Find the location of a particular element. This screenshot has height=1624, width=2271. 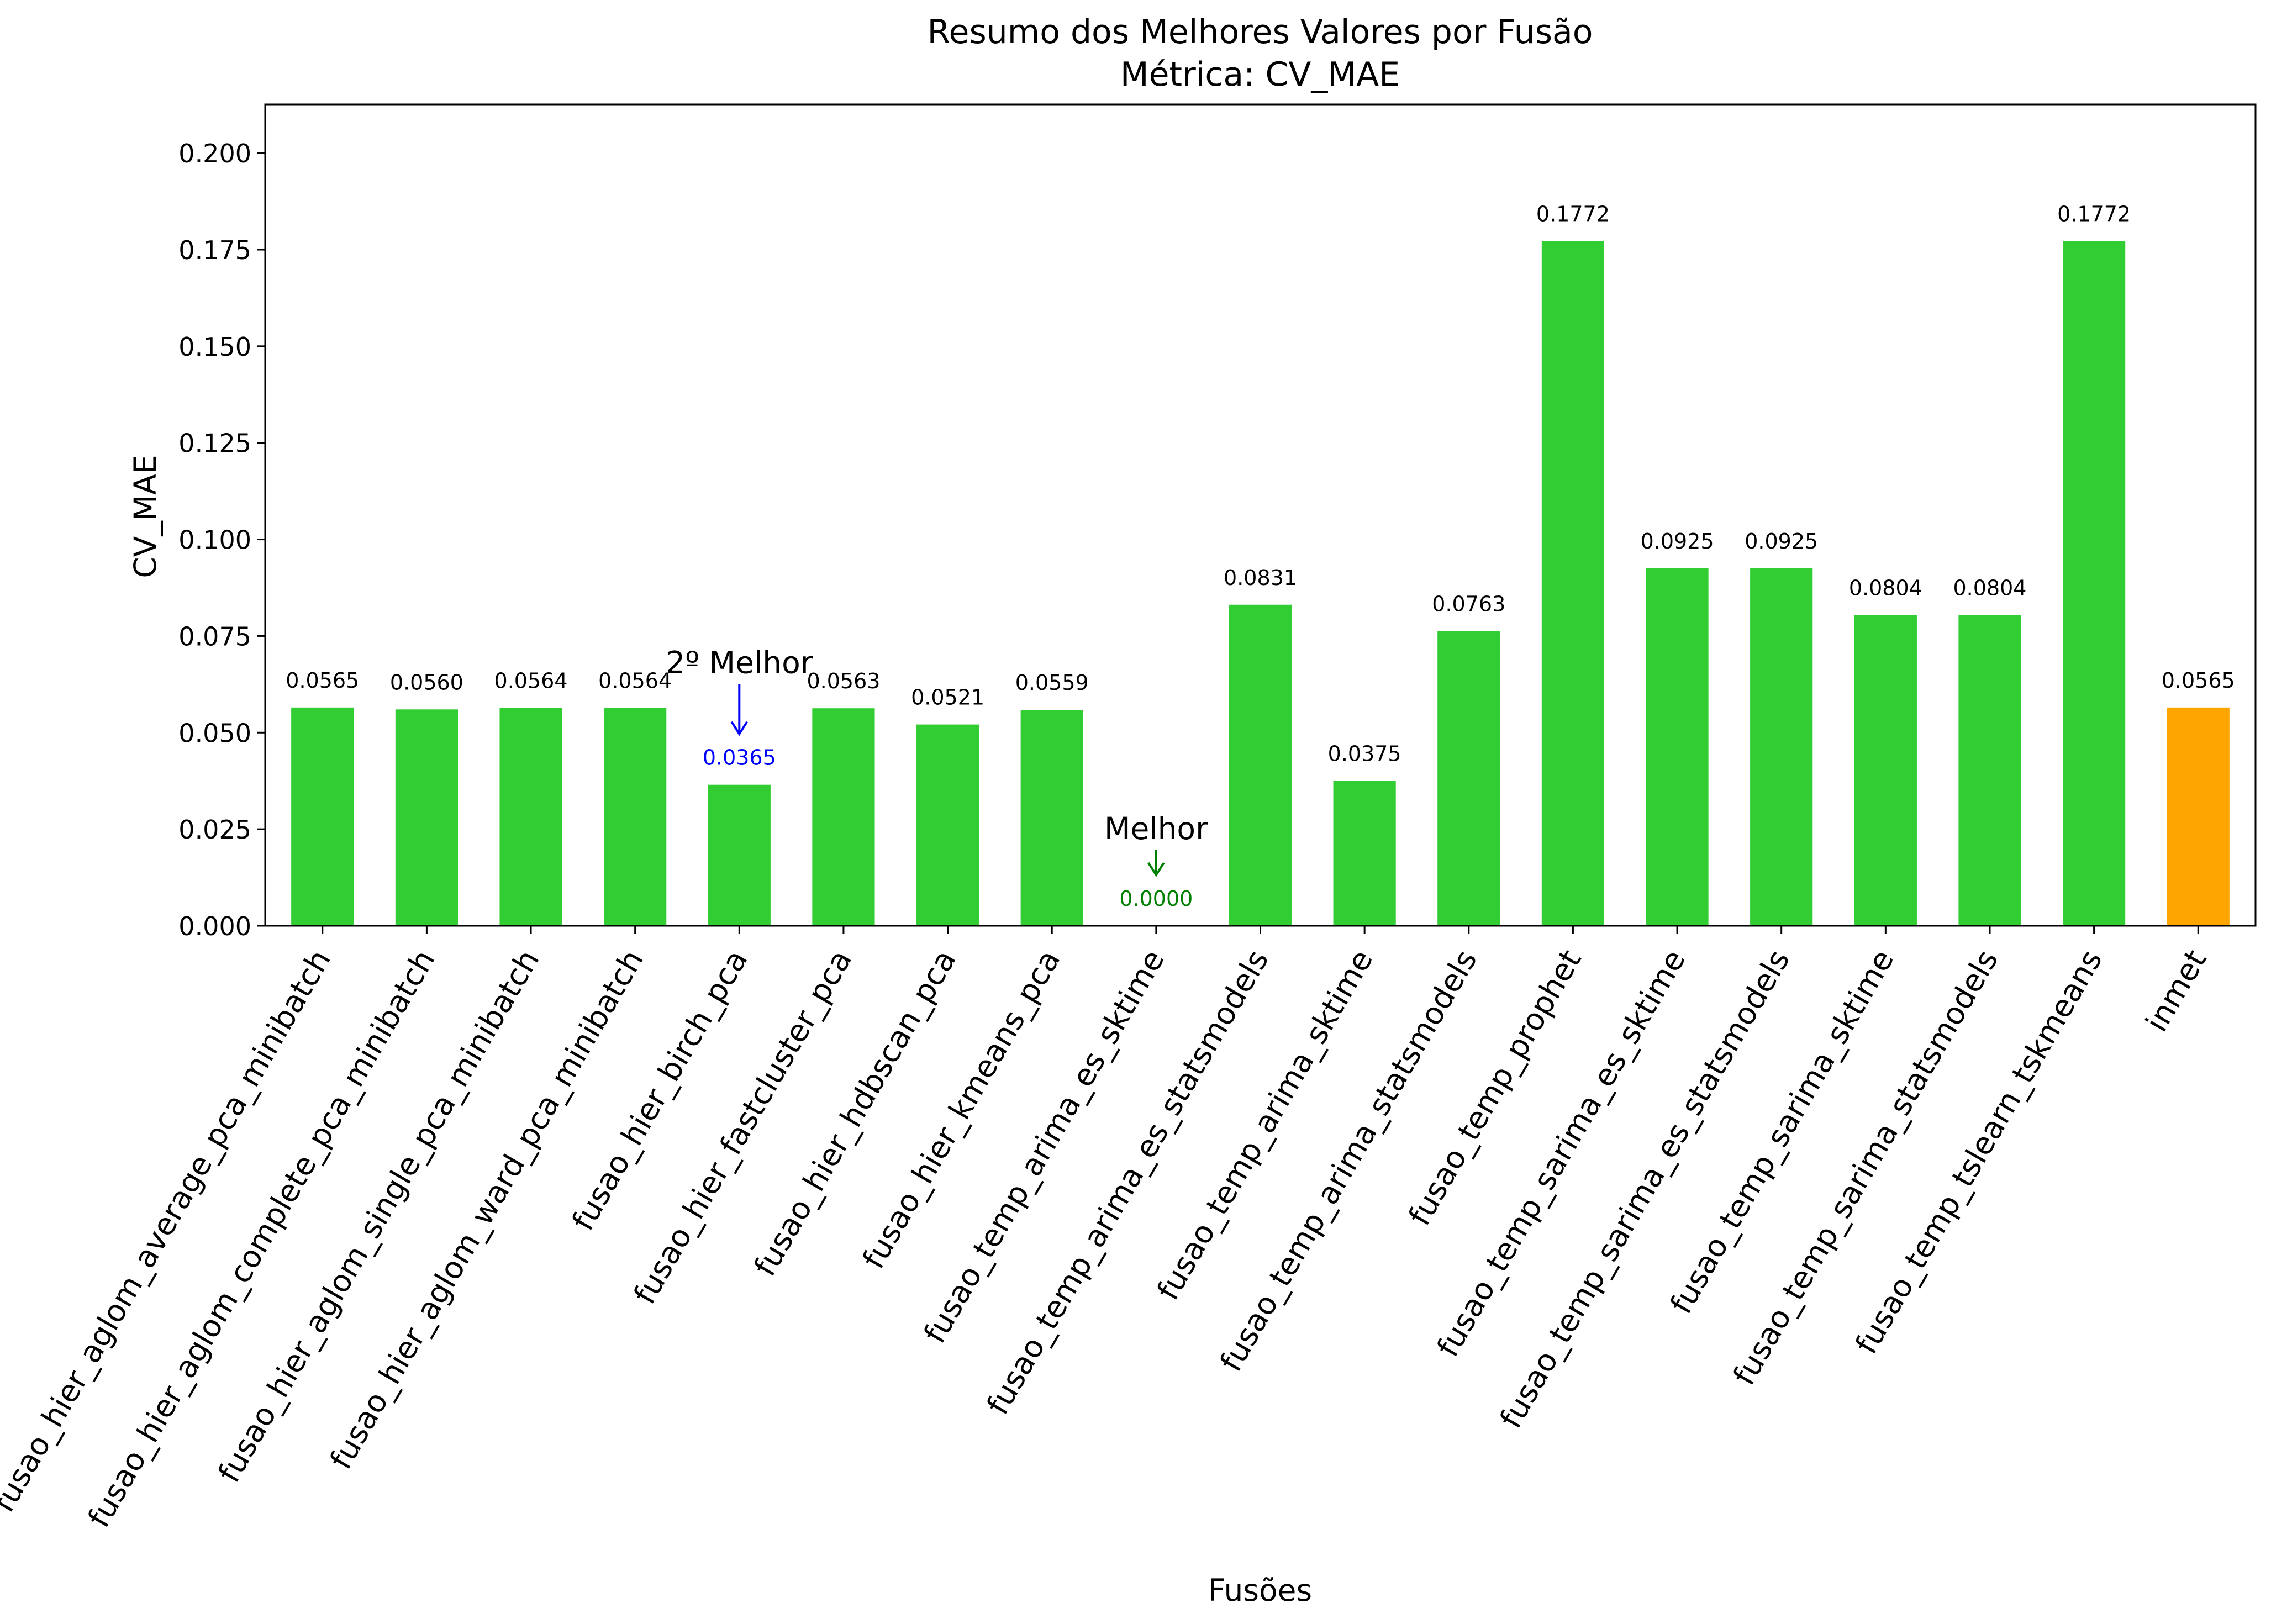

y-tick-label: 0.000 is located at coordinates (214, 926).